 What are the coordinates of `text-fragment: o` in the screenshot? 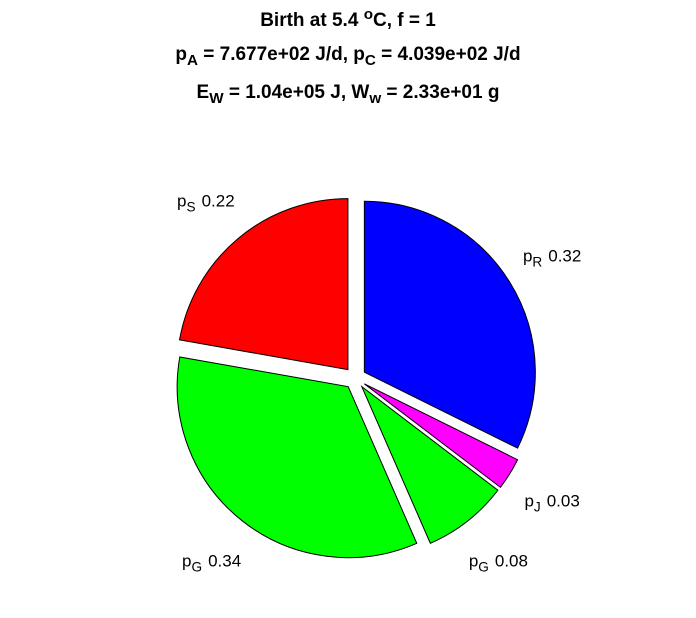 It's located at (368, 14).